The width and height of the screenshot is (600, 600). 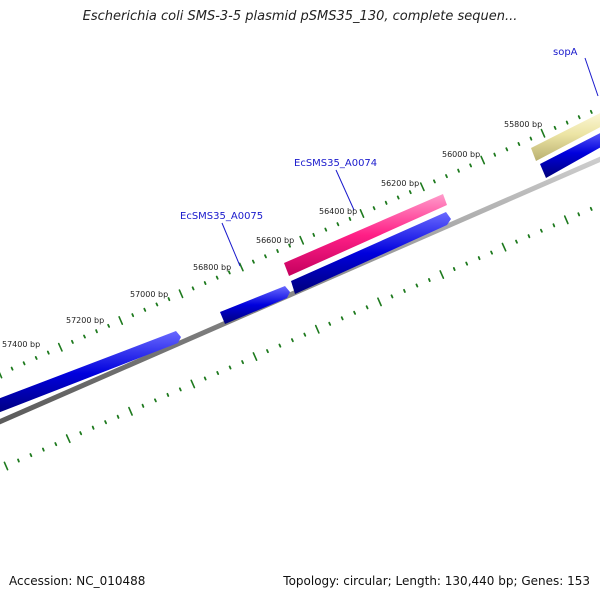 What do you see at coordinates (85, 320) in the screenshot?
I see `ruler-label-57200: 57200 bp` at bounding box center [85, 320].